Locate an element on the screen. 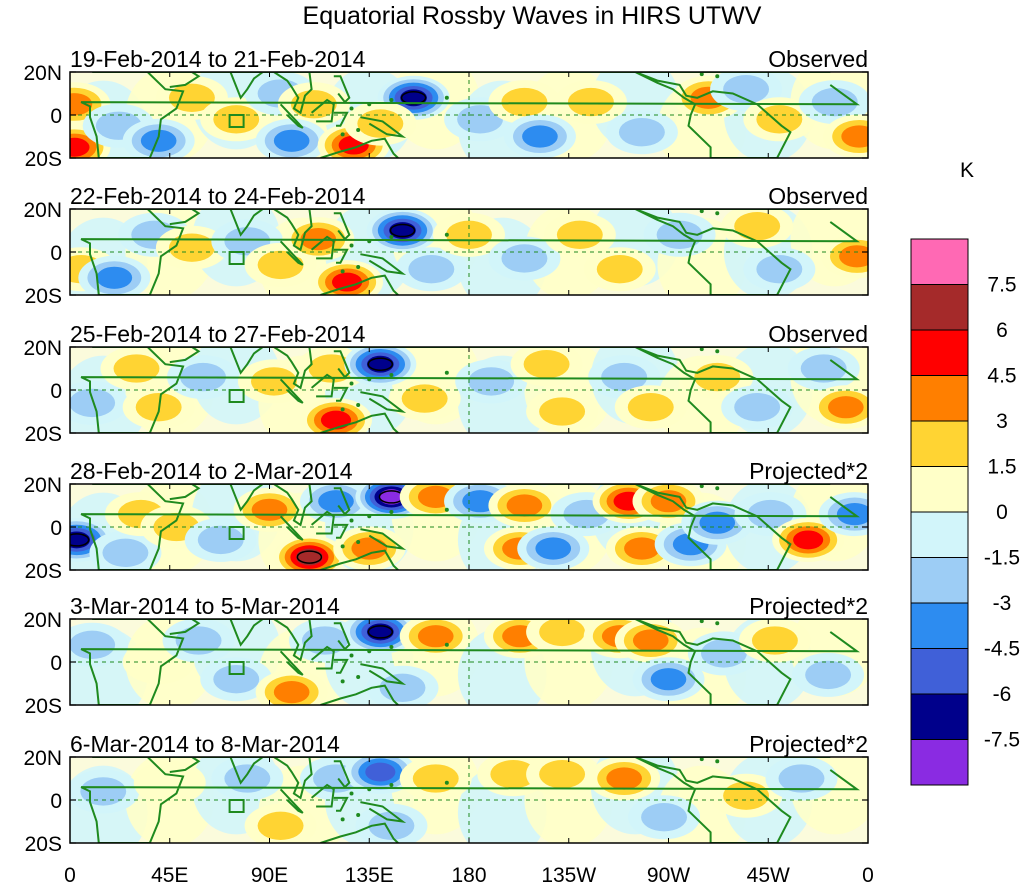 The width and height of the screenshot is (1024, 890). anomaly-contour-line is located at coordinates (402, 230).